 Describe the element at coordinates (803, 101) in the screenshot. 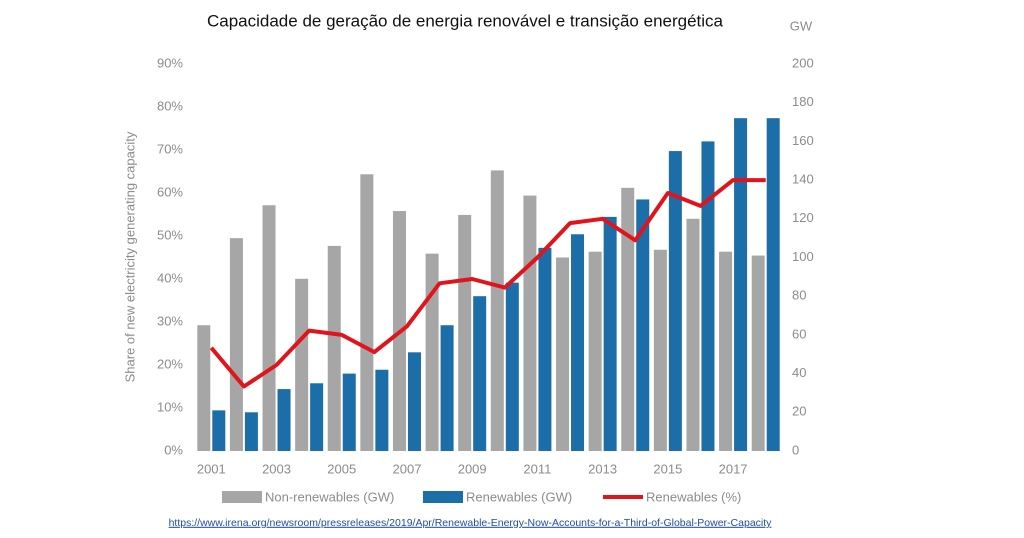

I see `y2-tick-label: 180` at that location.